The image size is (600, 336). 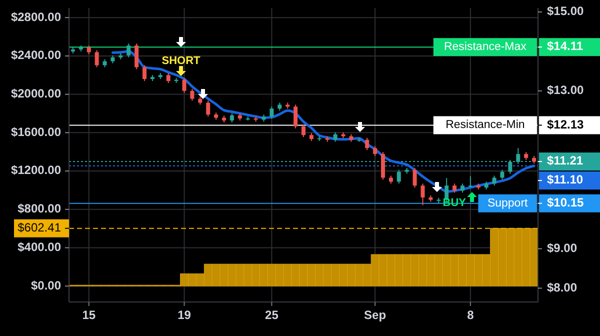 I want to click on y2-tick-label: $10.15, so click(x=565, y=203).